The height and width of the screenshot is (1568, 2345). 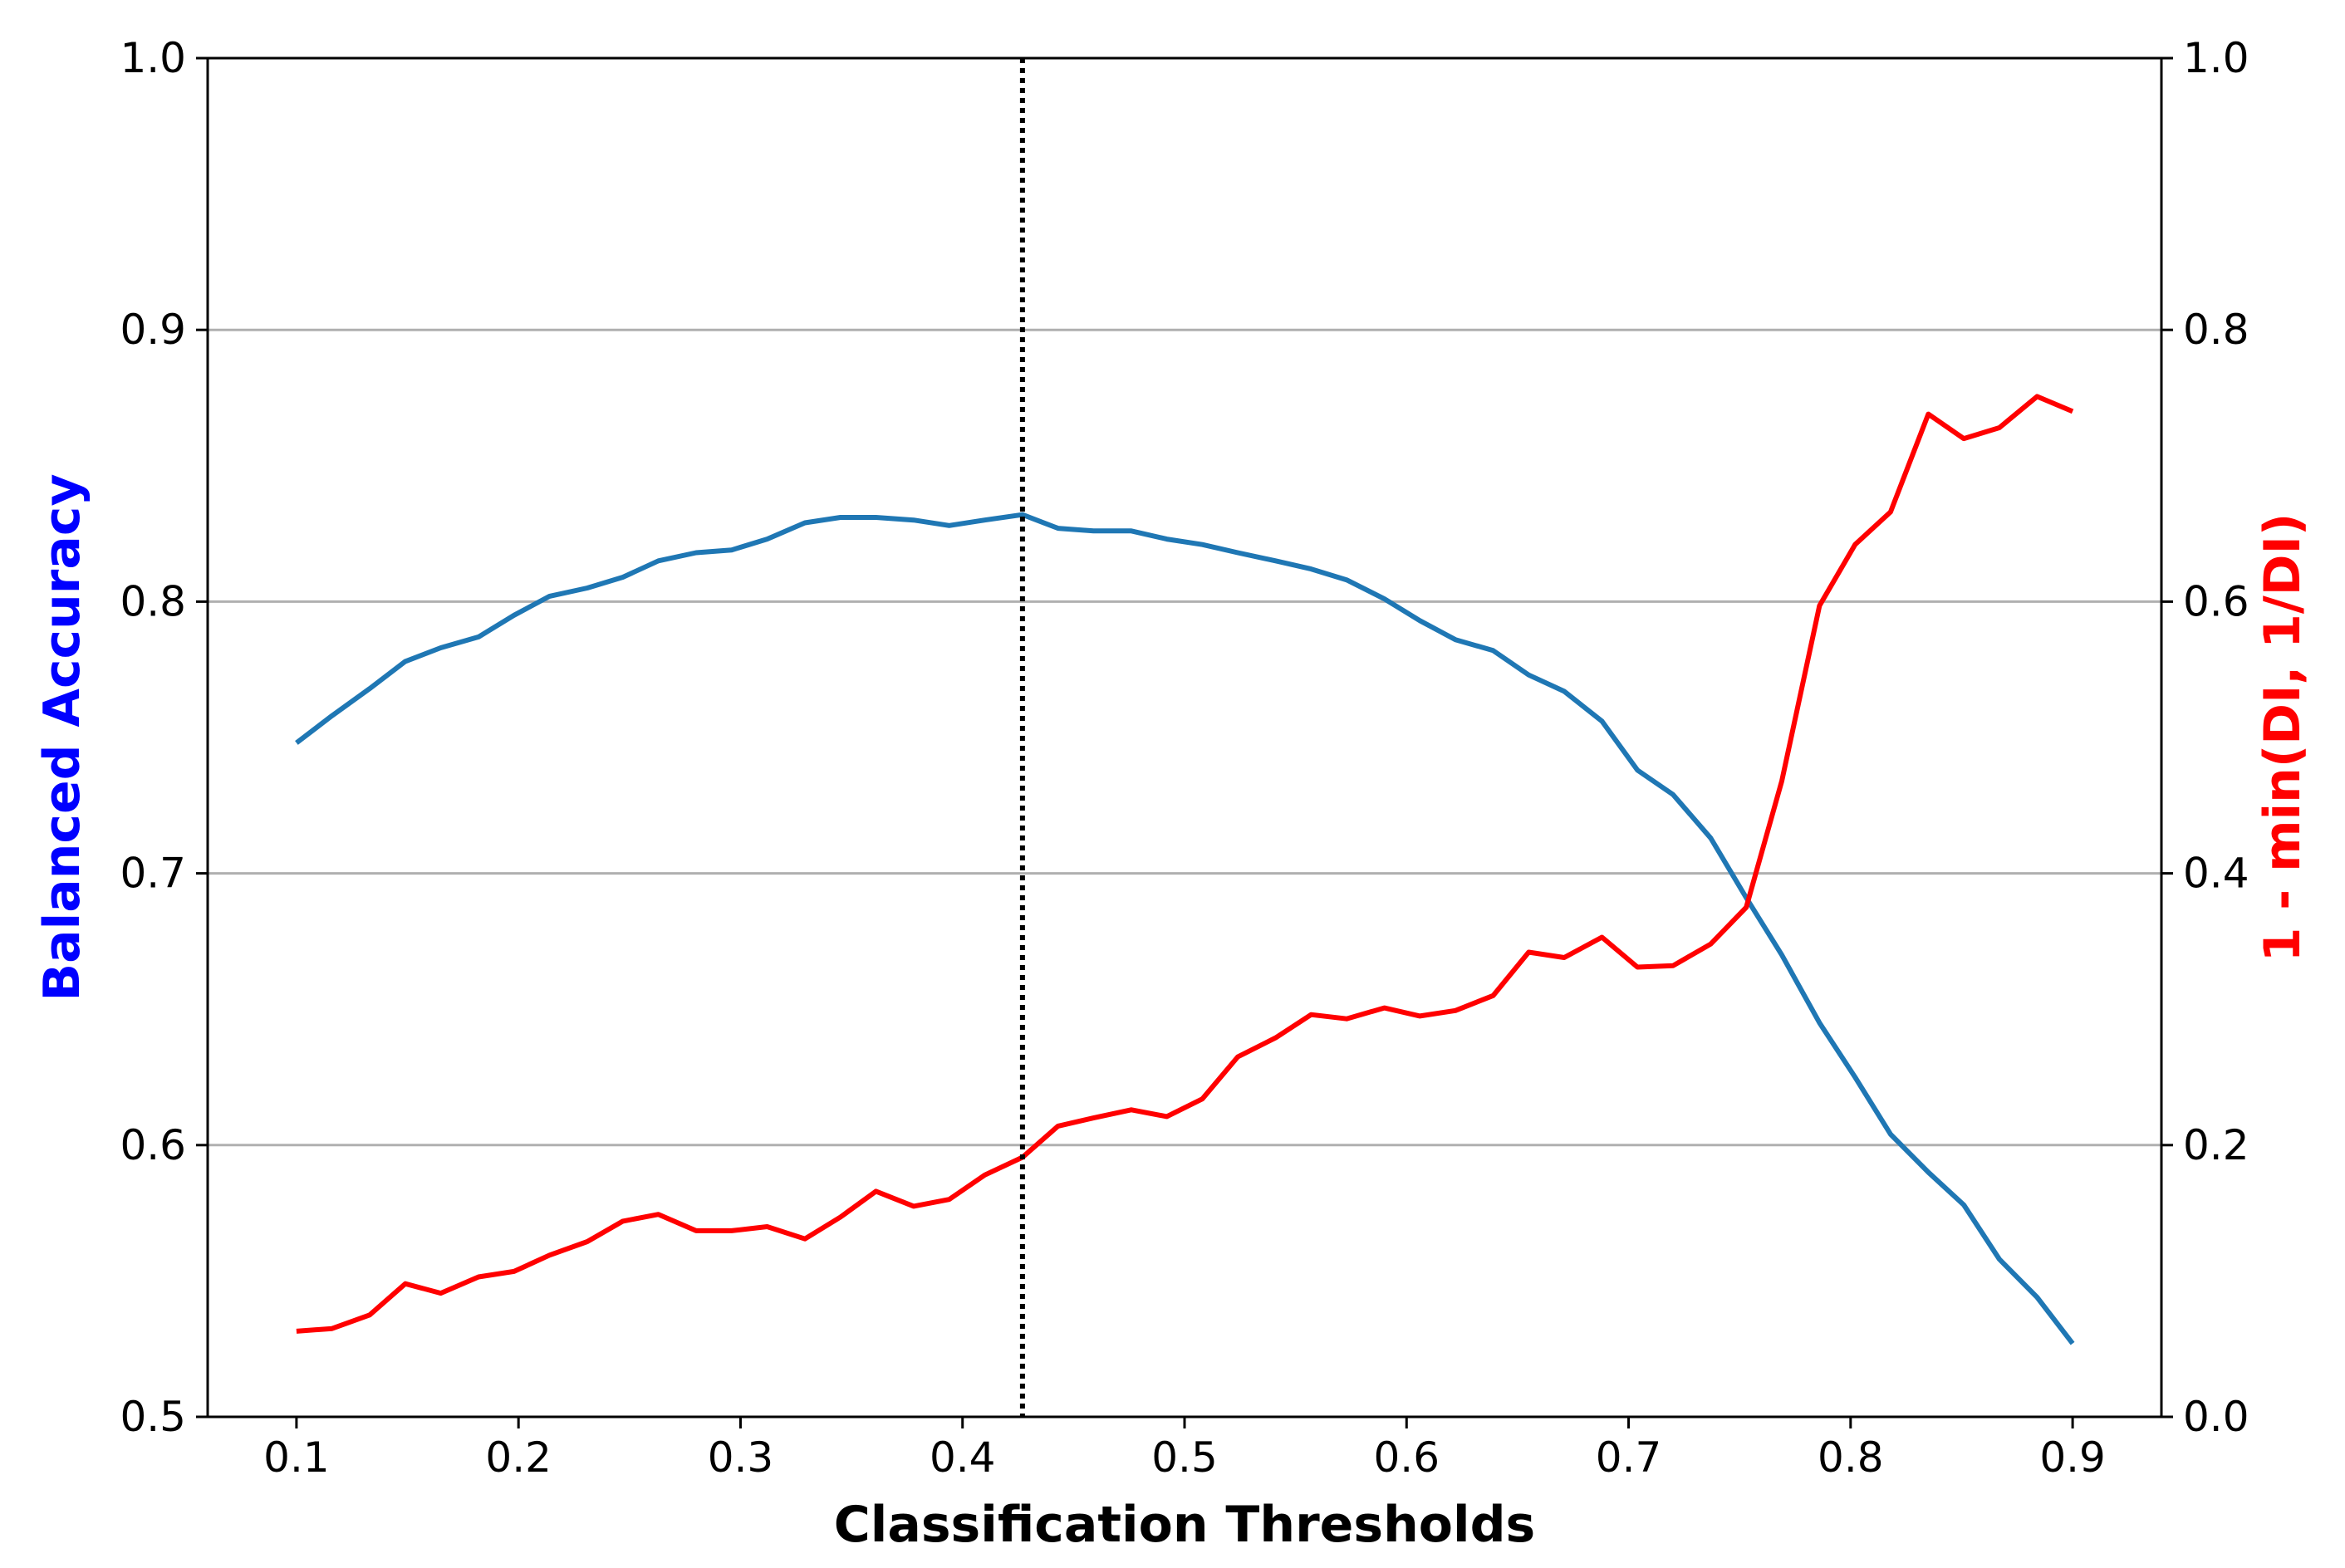 I want to click on y-left-tick-label: 0.6, so click(x=153, y=1145).